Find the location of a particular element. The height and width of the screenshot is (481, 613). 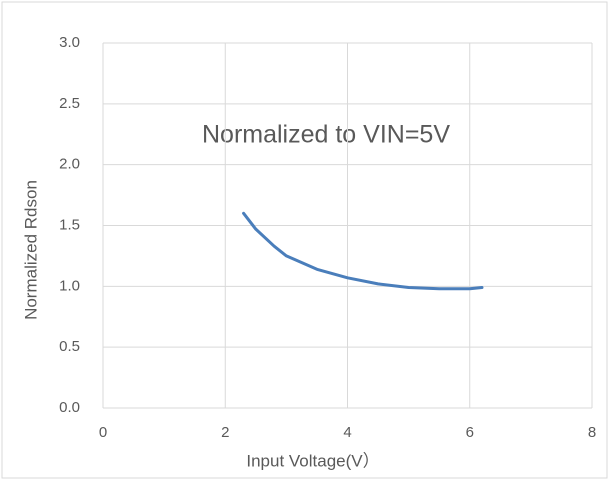

annotation: Normalized to VIN=5V is located at coordinates (326, 135).